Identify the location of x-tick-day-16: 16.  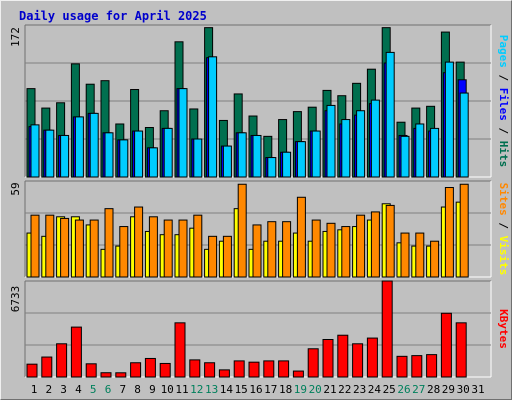
(255, 389).